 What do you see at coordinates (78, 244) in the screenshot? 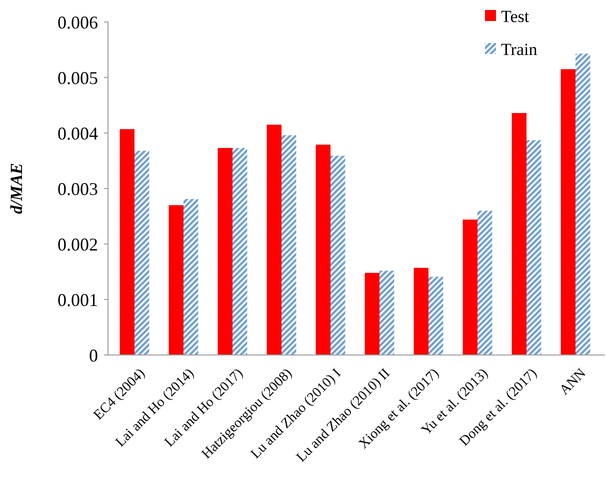
I see `y-tick-label: 0.002` at bounding box center [78, 244].